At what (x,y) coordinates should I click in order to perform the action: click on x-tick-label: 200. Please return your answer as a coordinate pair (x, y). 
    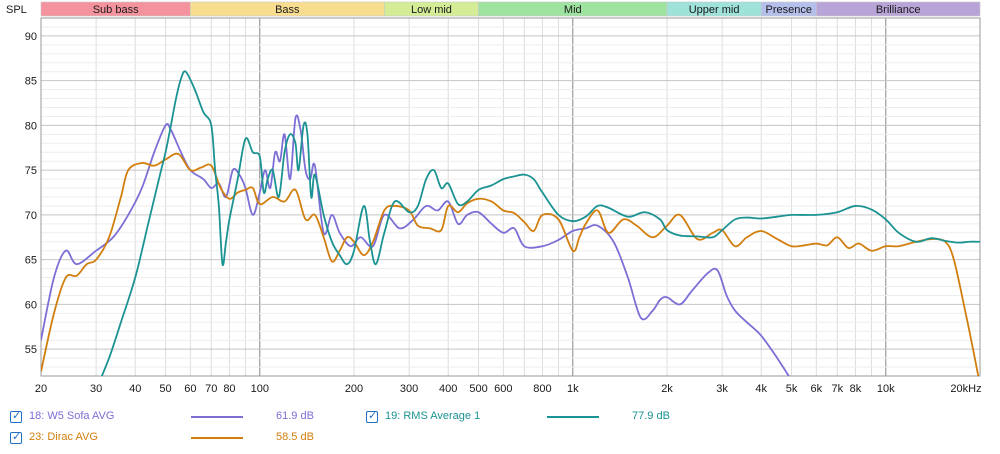
    Looking at the image, I should click on (354, 389).